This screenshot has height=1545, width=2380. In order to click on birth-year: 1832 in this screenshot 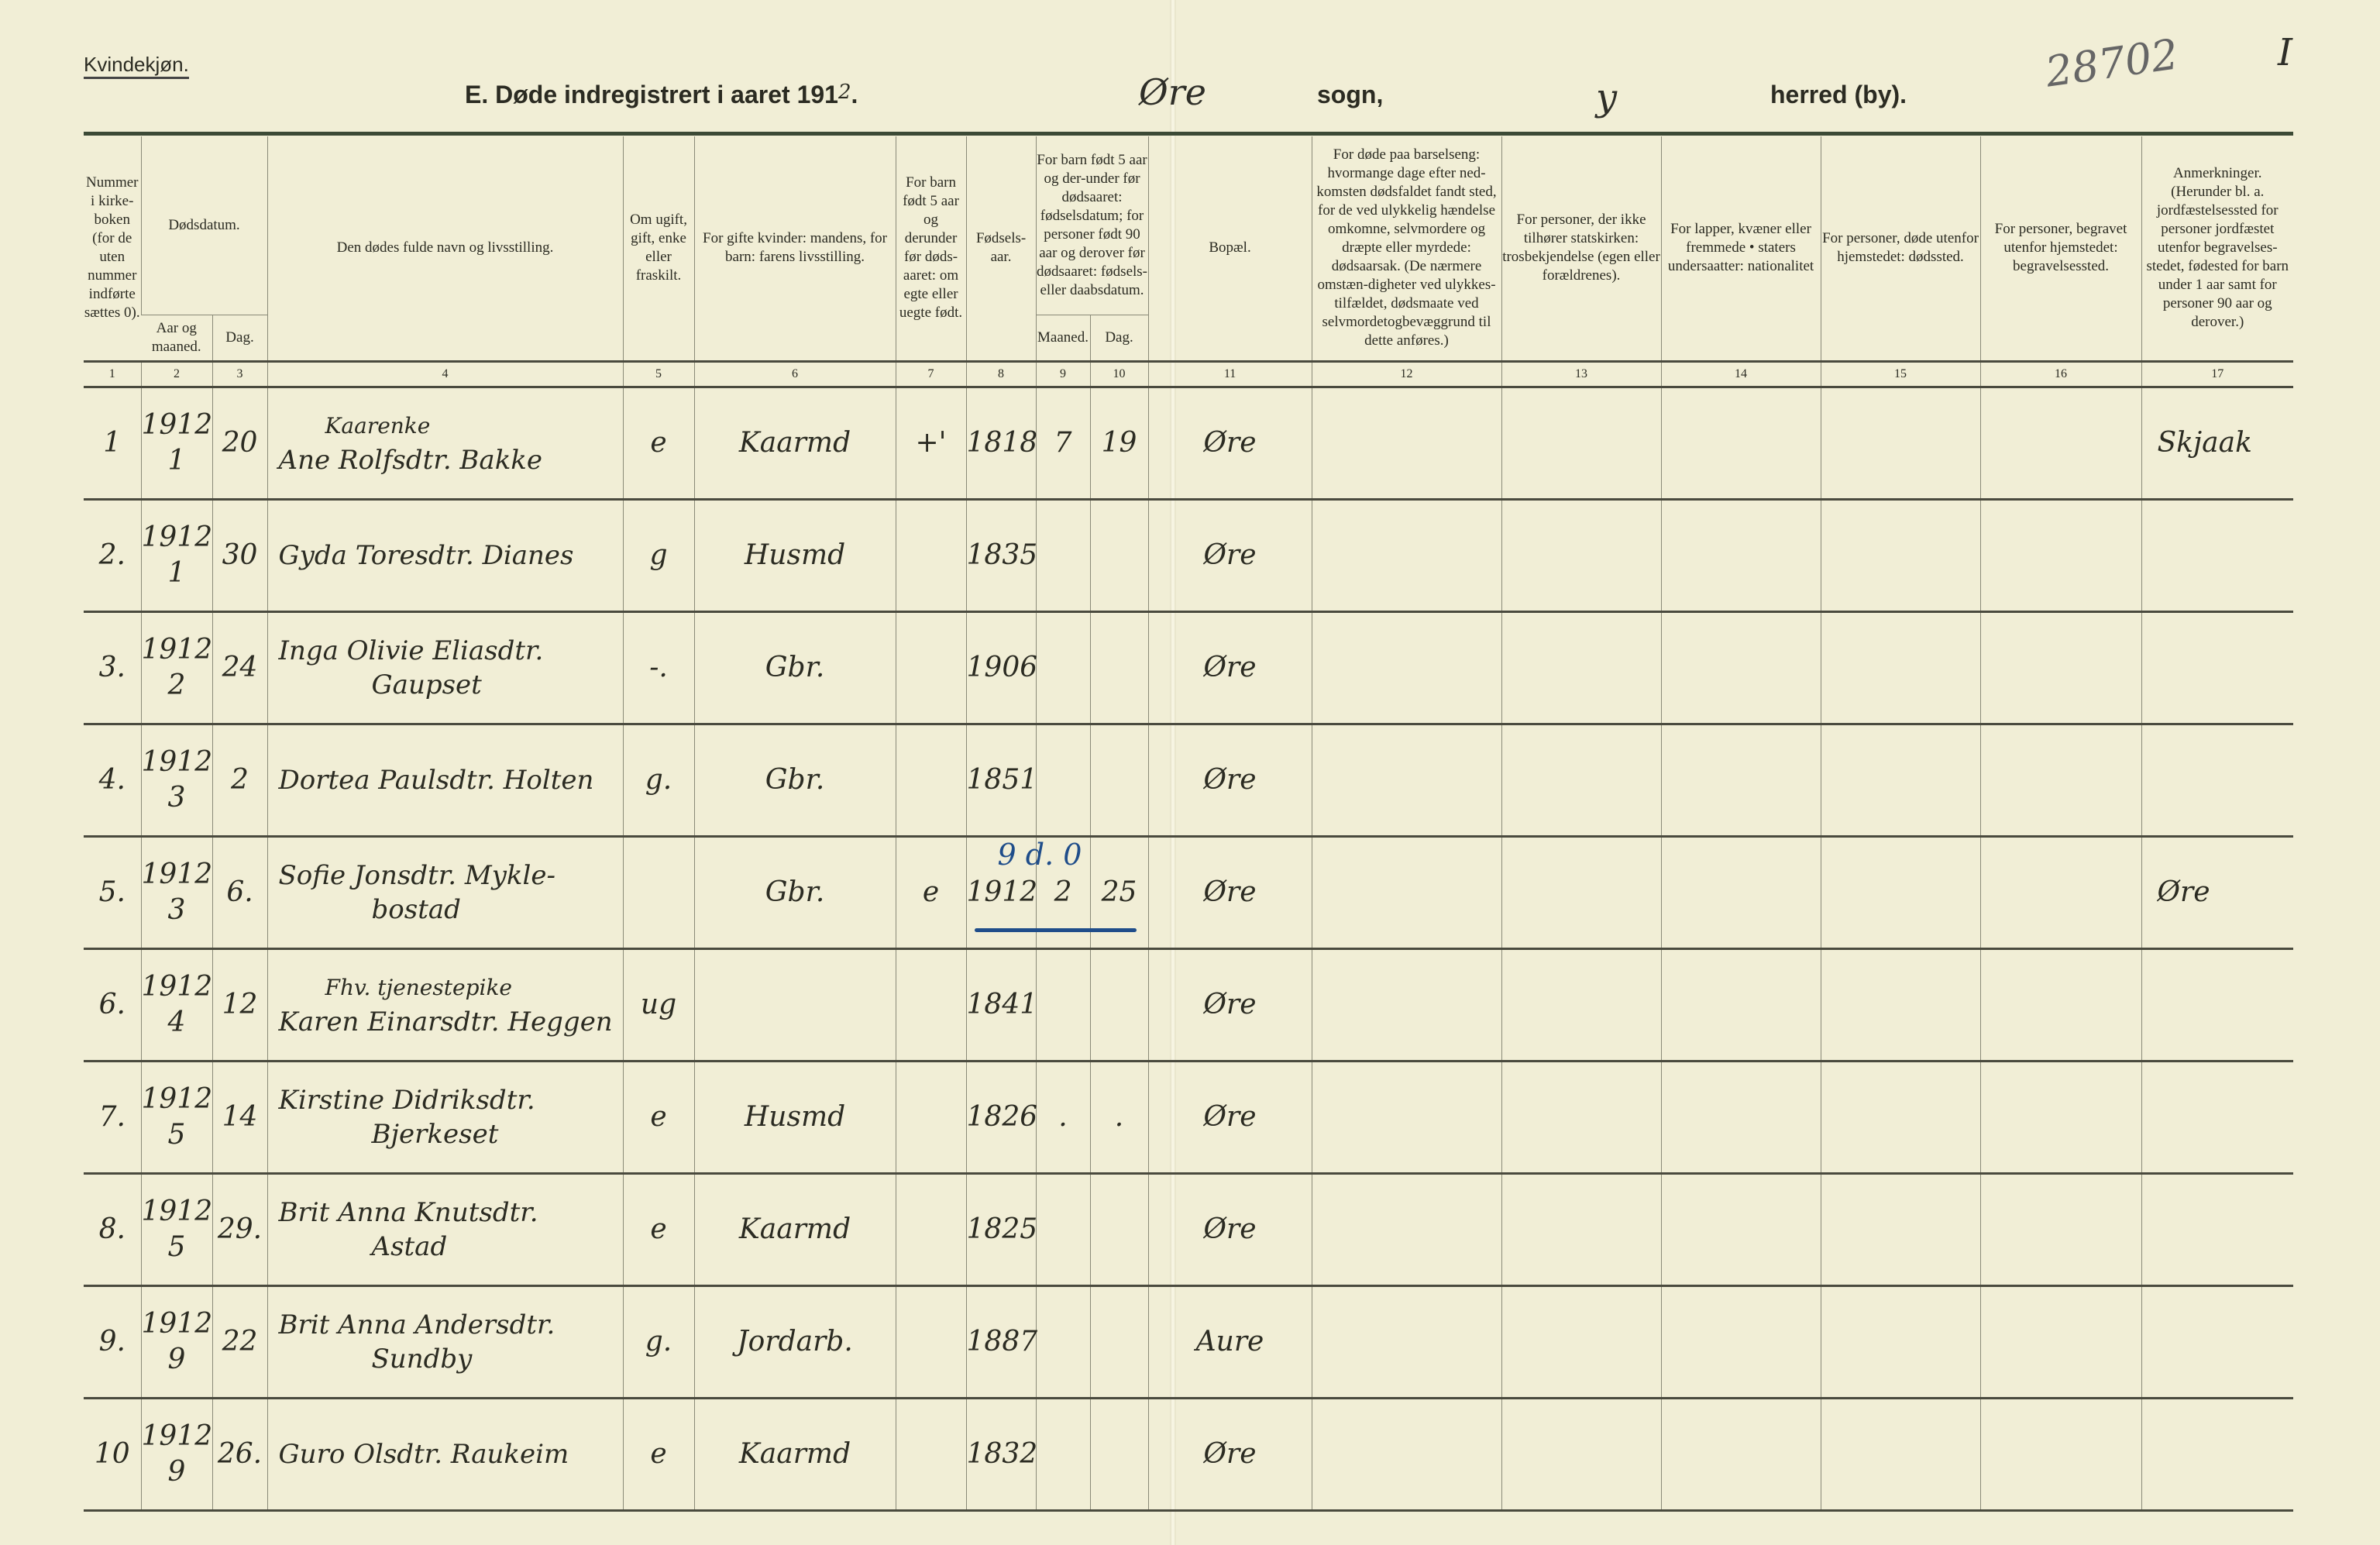, I will do `click(1001, 1454)`.